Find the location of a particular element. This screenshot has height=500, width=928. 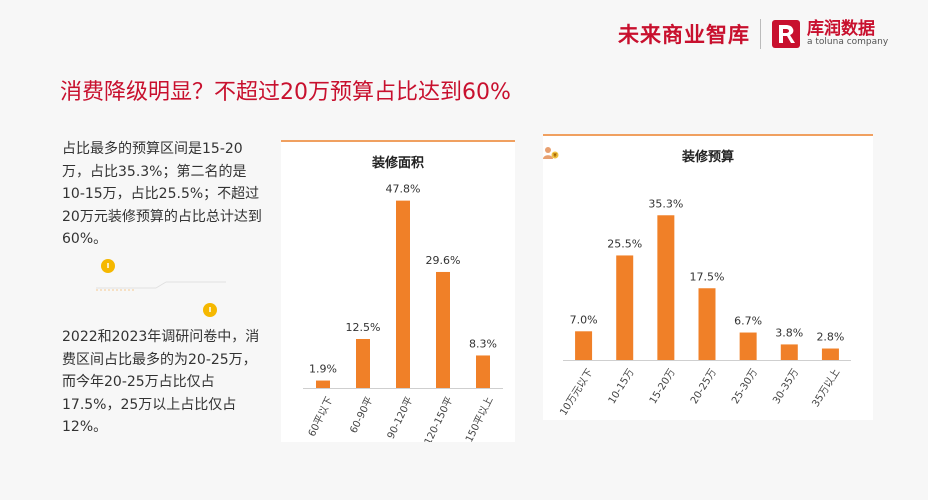

brand-right: 库润数据 a toluna company is located at coordinates (829, 34).